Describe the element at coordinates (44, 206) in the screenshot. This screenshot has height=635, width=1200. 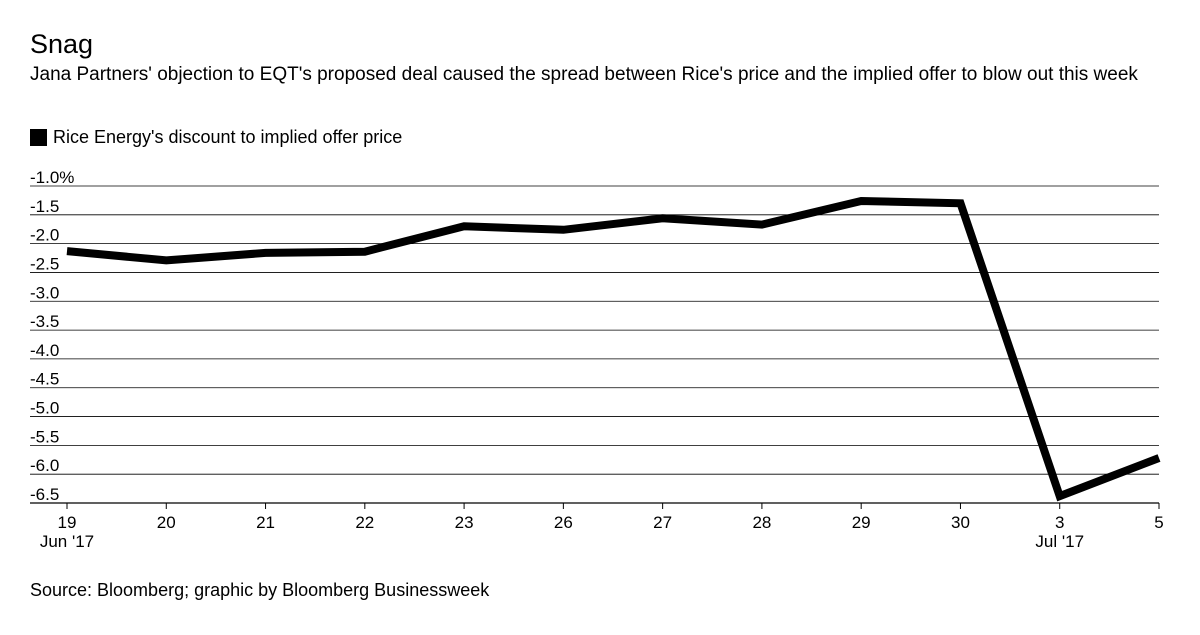
I see `y-tick-label: -1.5` at that location.